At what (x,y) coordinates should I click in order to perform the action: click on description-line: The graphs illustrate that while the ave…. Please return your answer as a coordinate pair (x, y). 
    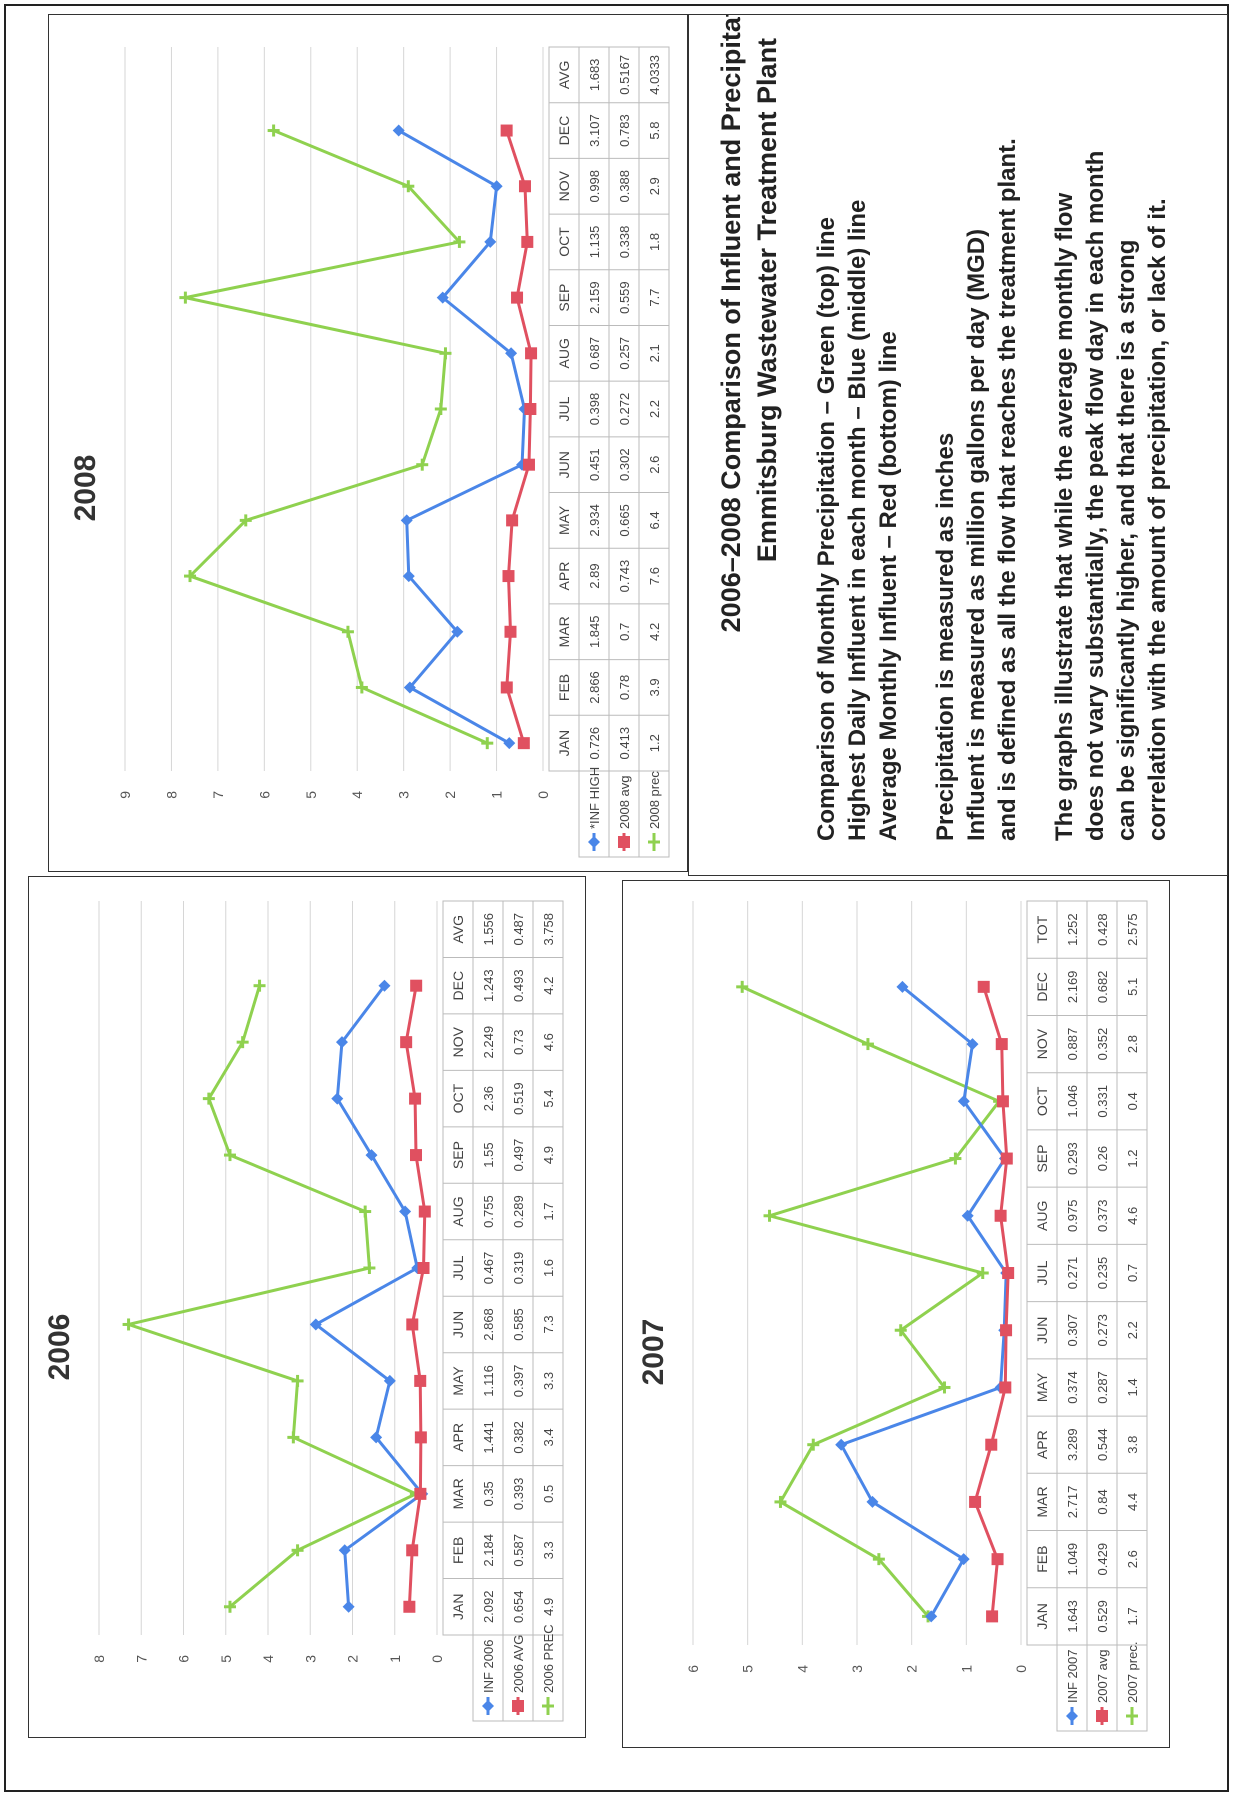
    Looking at the image, I should click on (1064, 516).